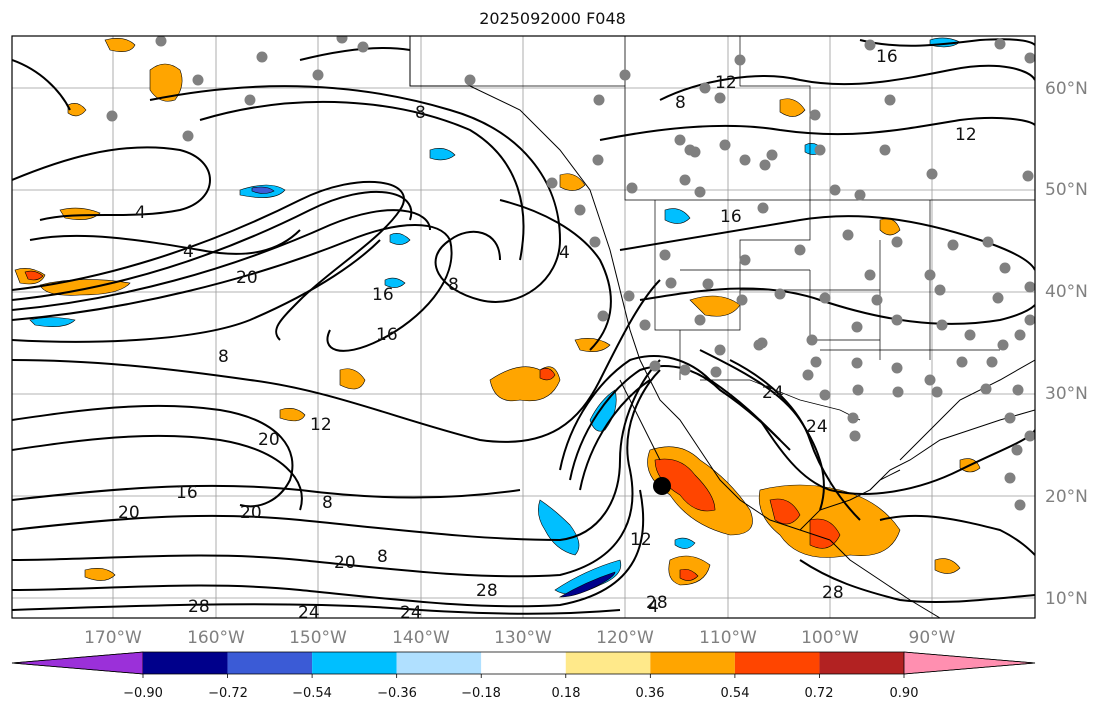 Image resolution: width=1105 pixels, height=712 pixels. I want to click on lon-label-150w: 150°W, so click(318, 638).